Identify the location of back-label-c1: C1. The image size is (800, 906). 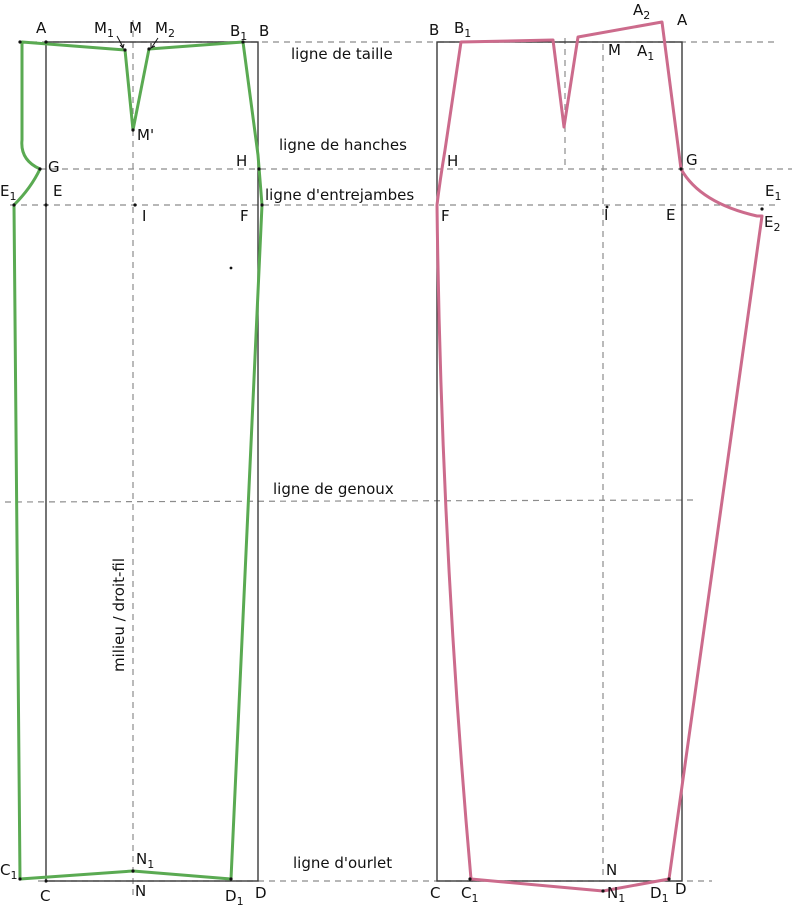
(469, 894).